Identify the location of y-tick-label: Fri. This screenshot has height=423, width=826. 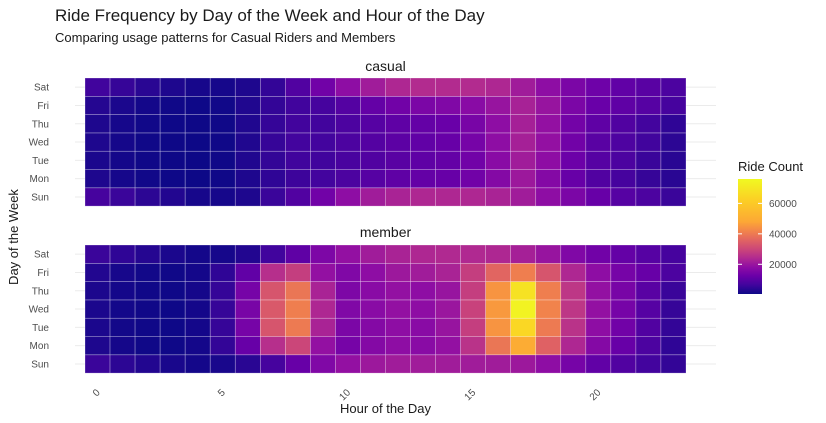
(43, 273).